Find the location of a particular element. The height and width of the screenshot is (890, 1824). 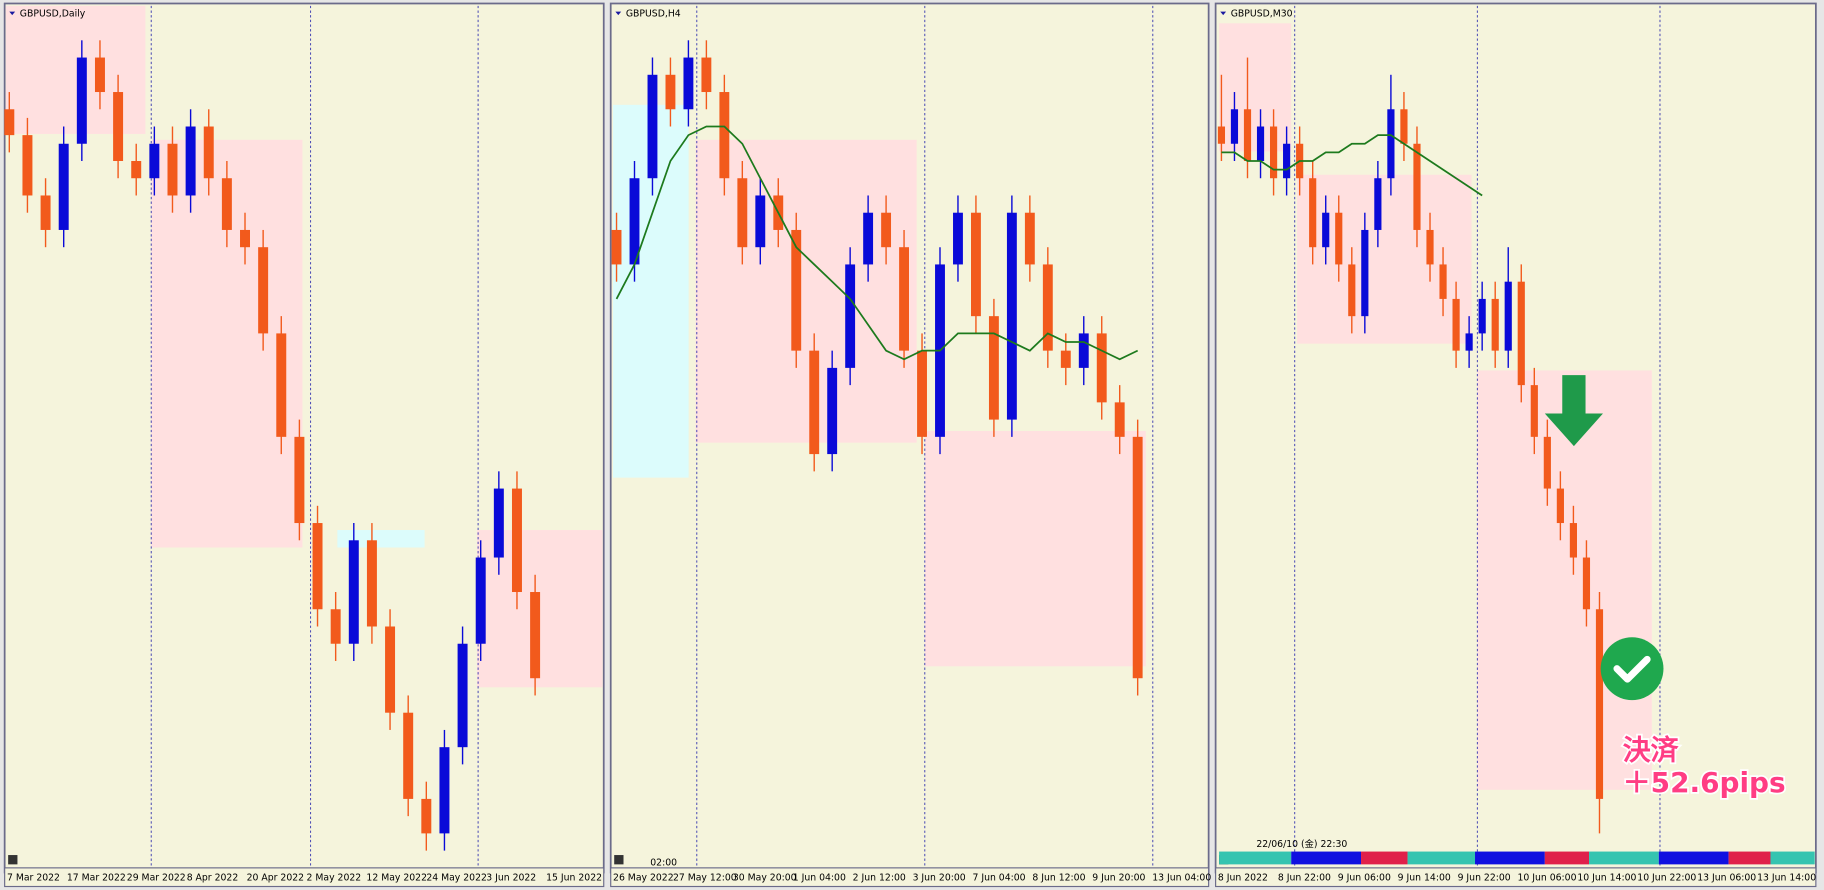

x-tick-label: 9 Jun 22:00 is located at coordinates (1484, 878).